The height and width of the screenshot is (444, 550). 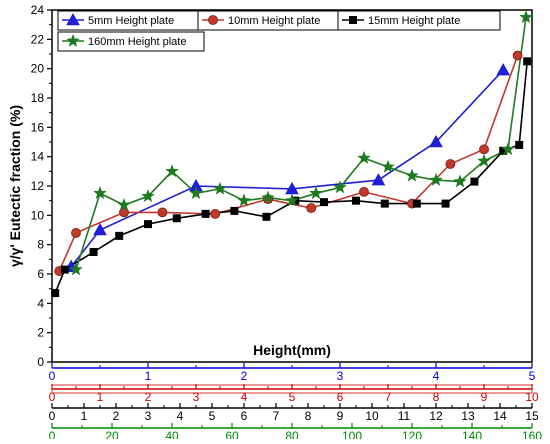 What do you see at coordinates (40, 362) in the screenshot?
I see `y-tick-label: 0` at bounding box center [40, 362].